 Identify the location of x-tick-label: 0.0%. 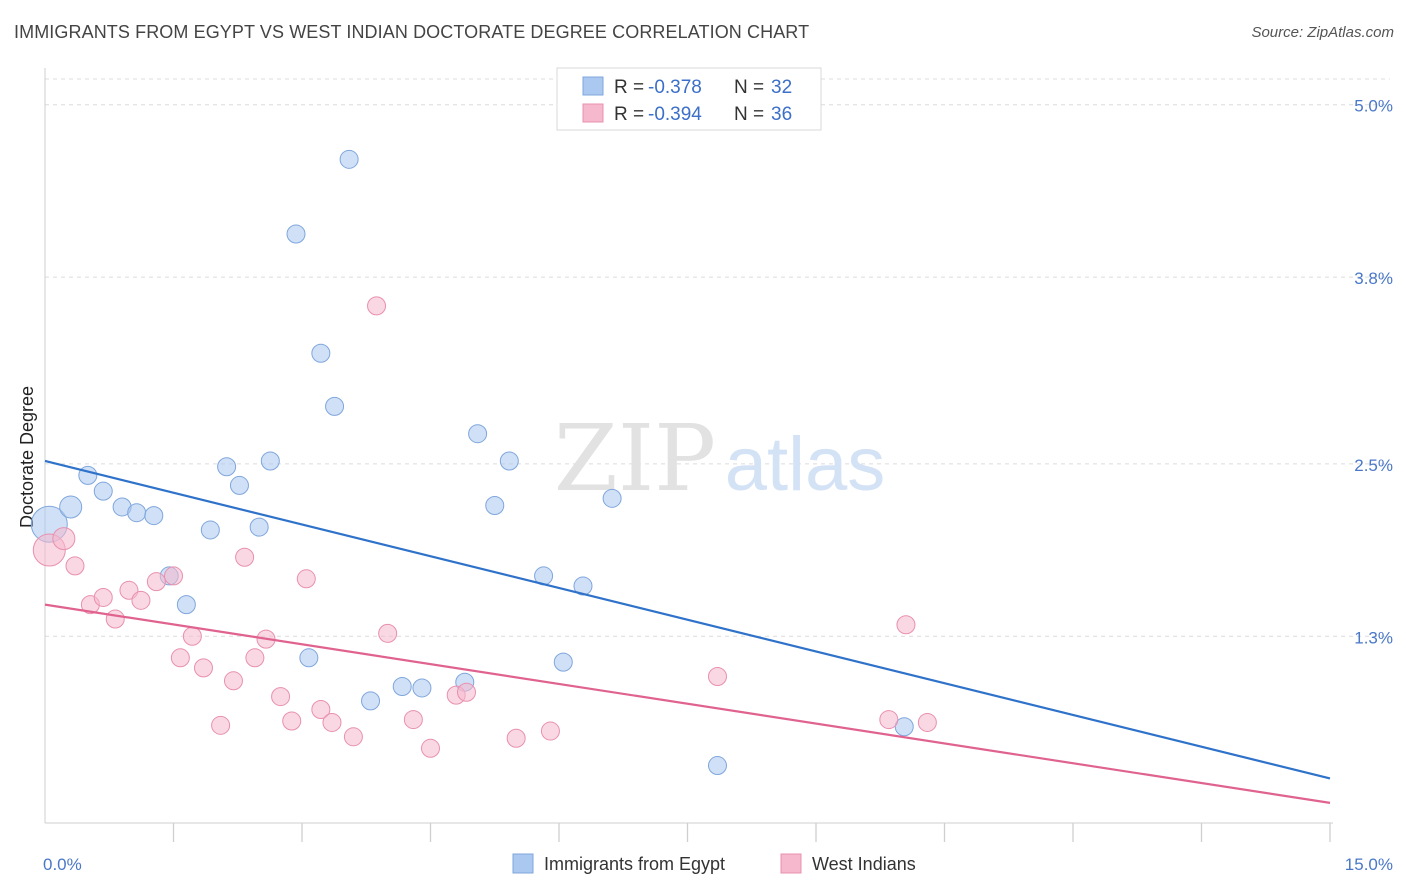
(62, 864).